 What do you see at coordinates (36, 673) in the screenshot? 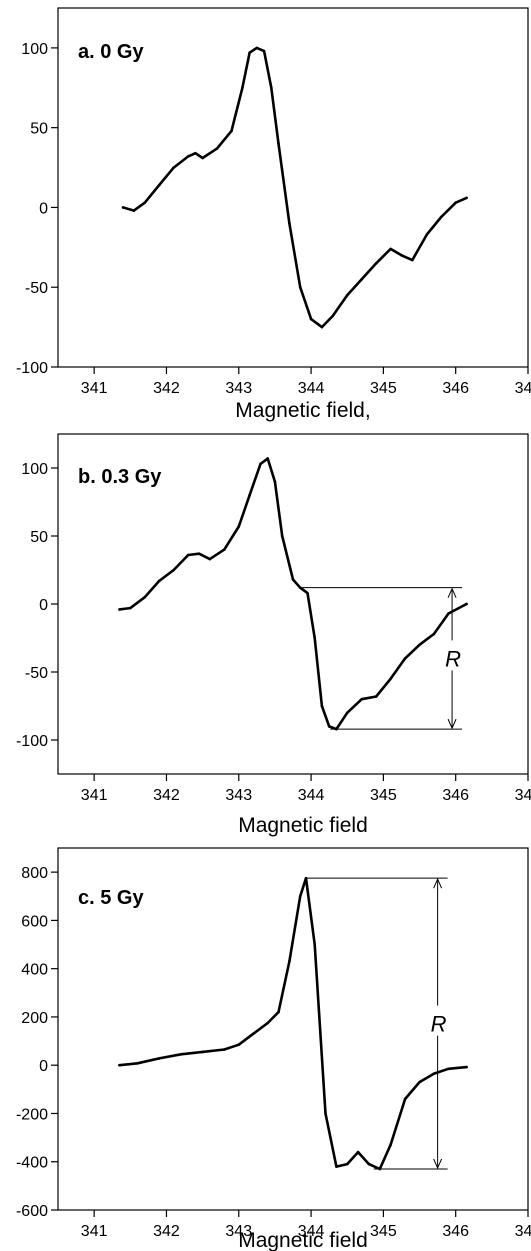
I see `y-tick-label: -50` at bounding box center [36, 673].